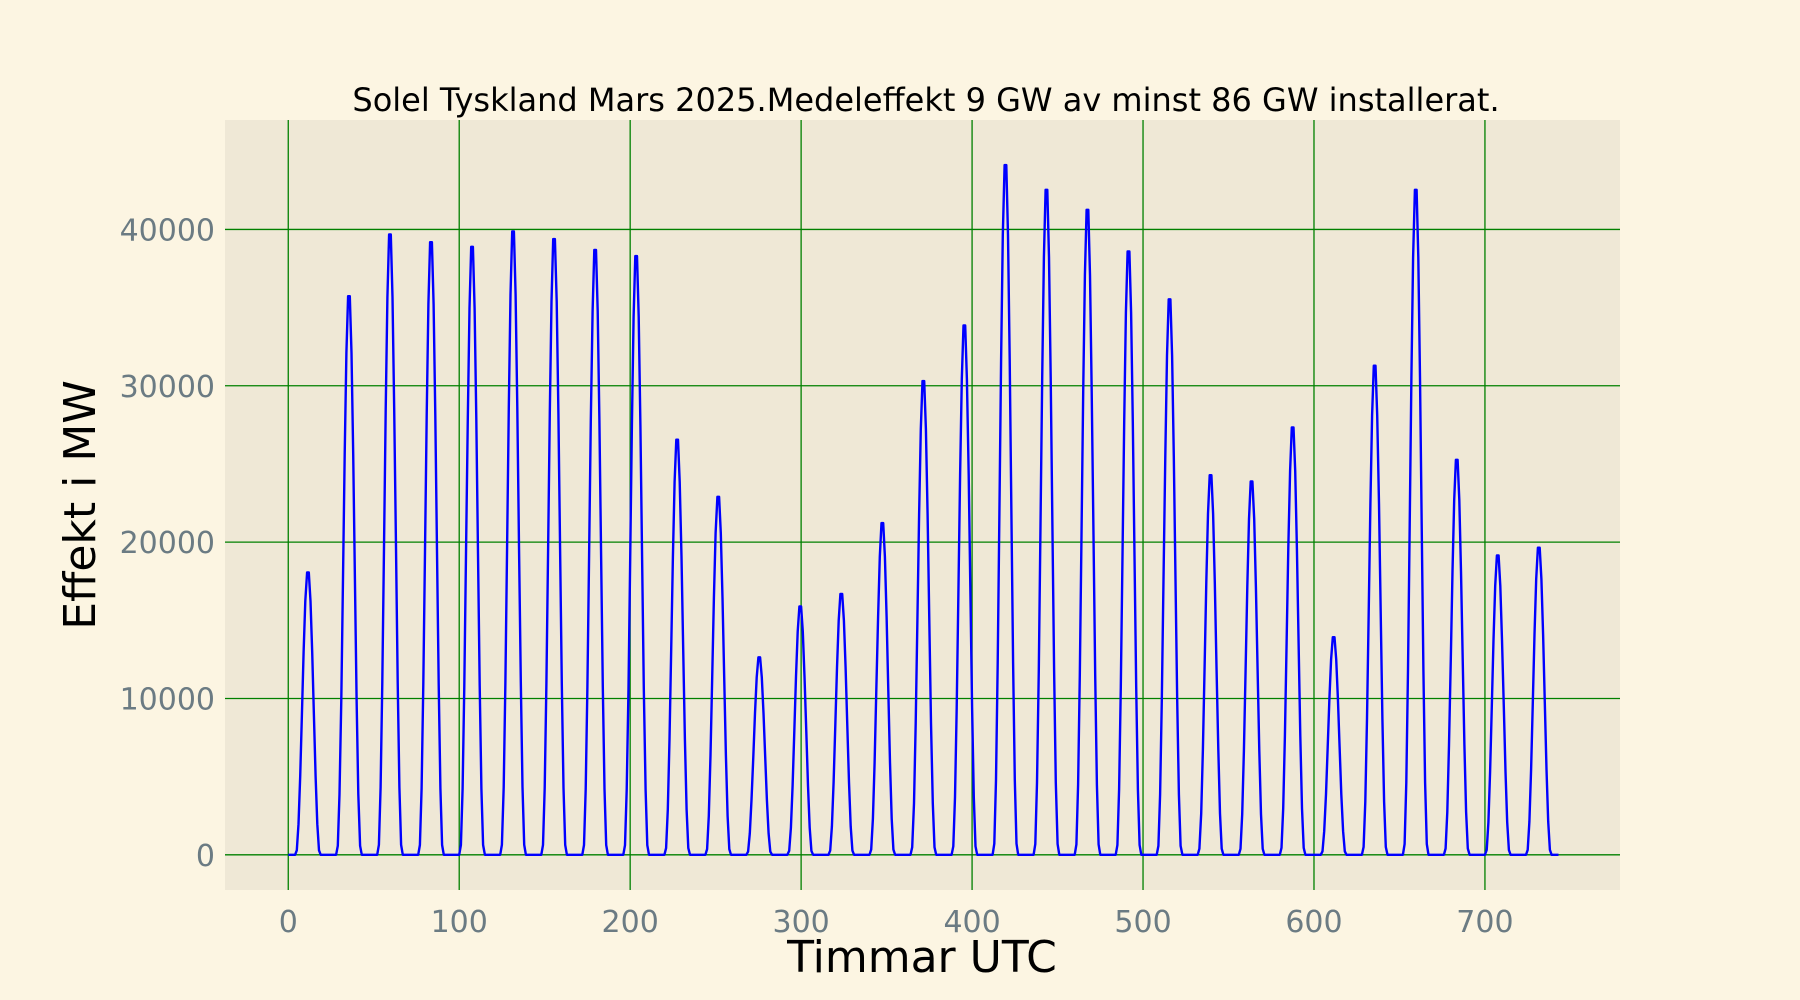 The width and height of the screenshot is (1800, 1000). What do you see at coordinates (167, 230) in the screenshot?
I see `y-tick-label: 40000` at bounding box center [167, 230].